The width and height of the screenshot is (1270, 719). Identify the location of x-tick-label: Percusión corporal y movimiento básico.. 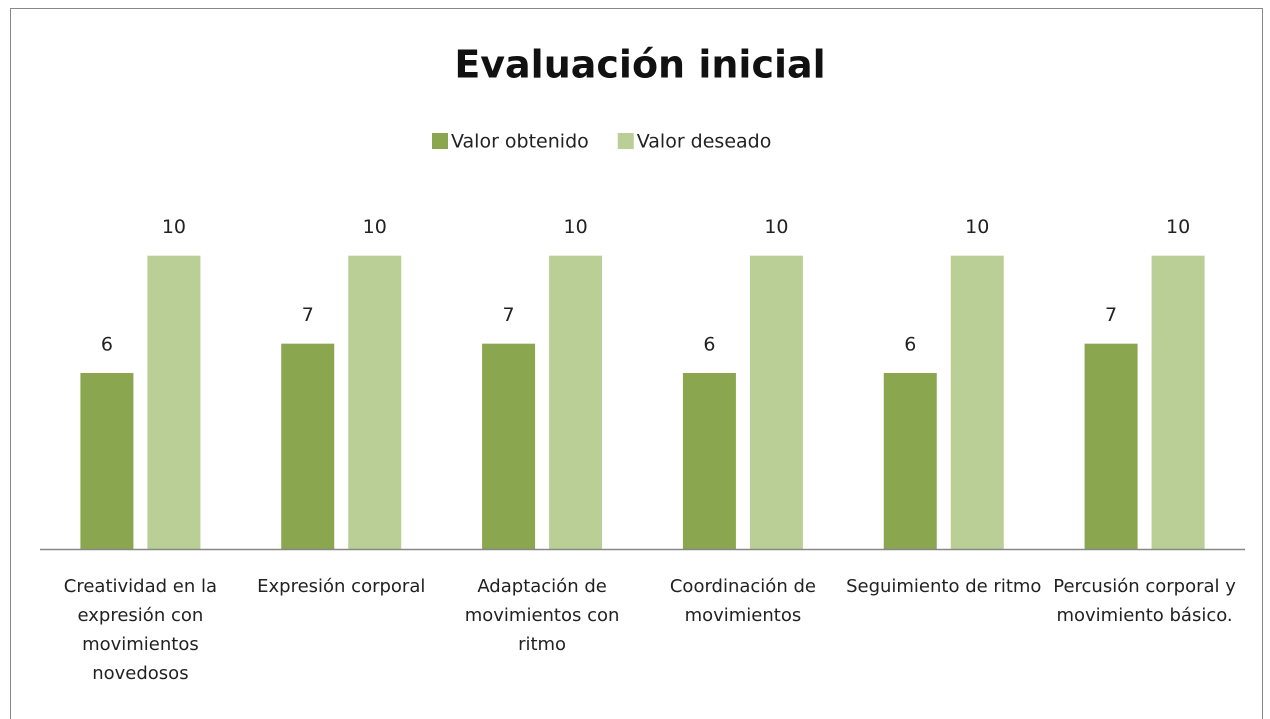
(1144, 601).